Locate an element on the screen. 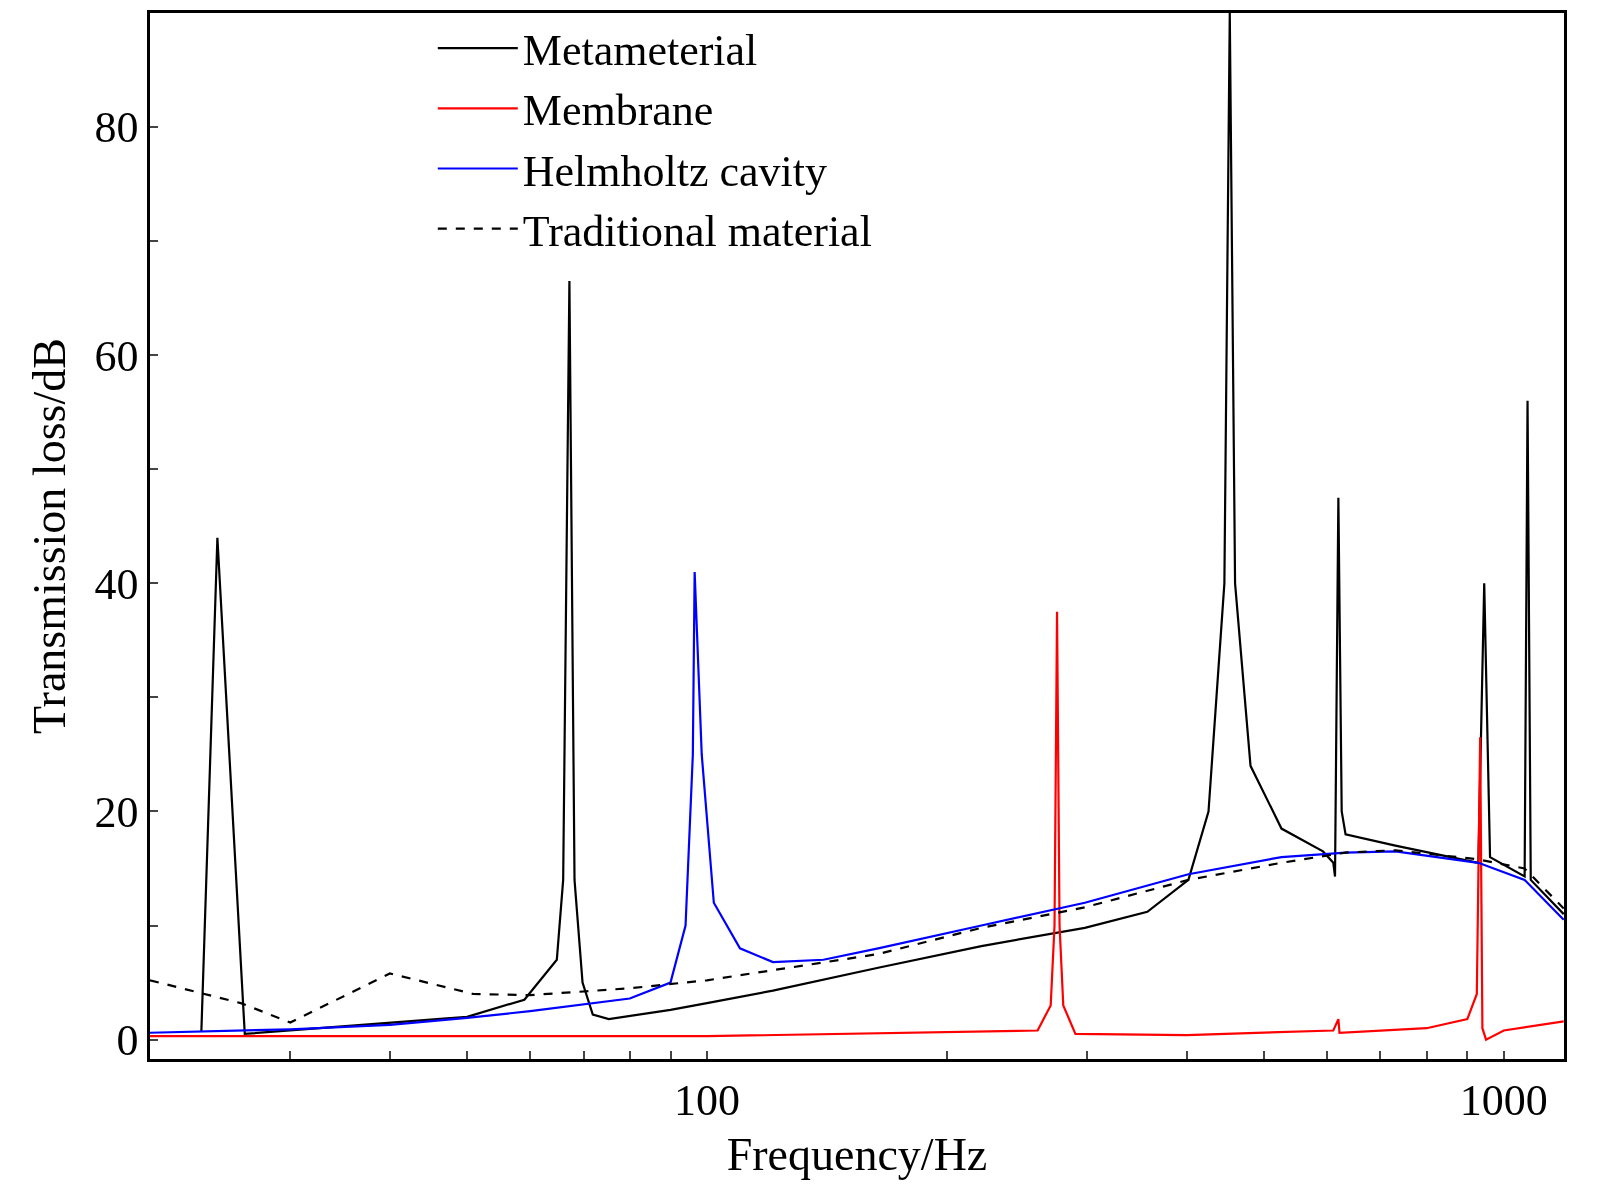 The image size is (1604, 1199). y-tick-label: 60 is located at coordinates (116, 356).